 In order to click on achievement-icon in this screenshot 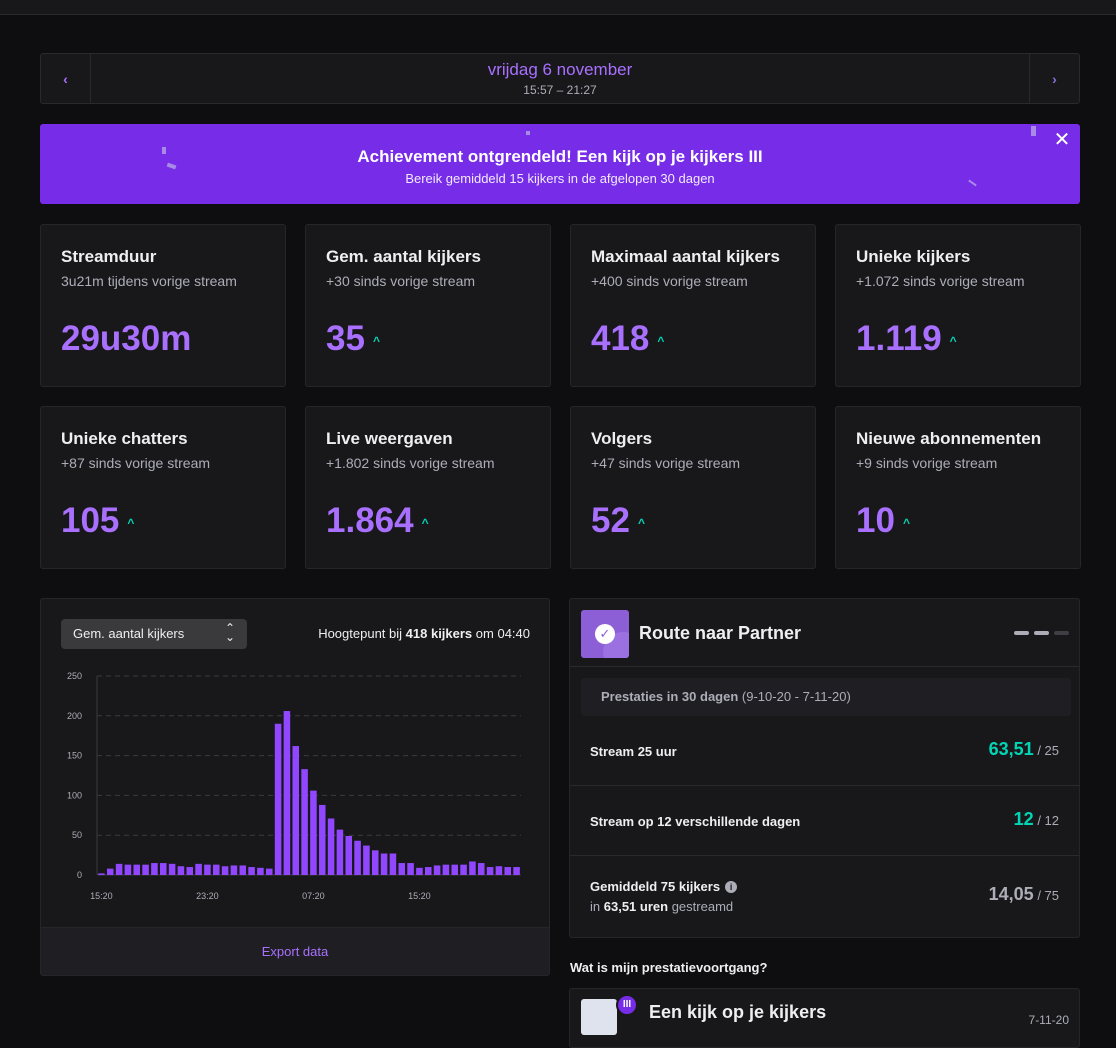, I will do `click(599, 1017)`.